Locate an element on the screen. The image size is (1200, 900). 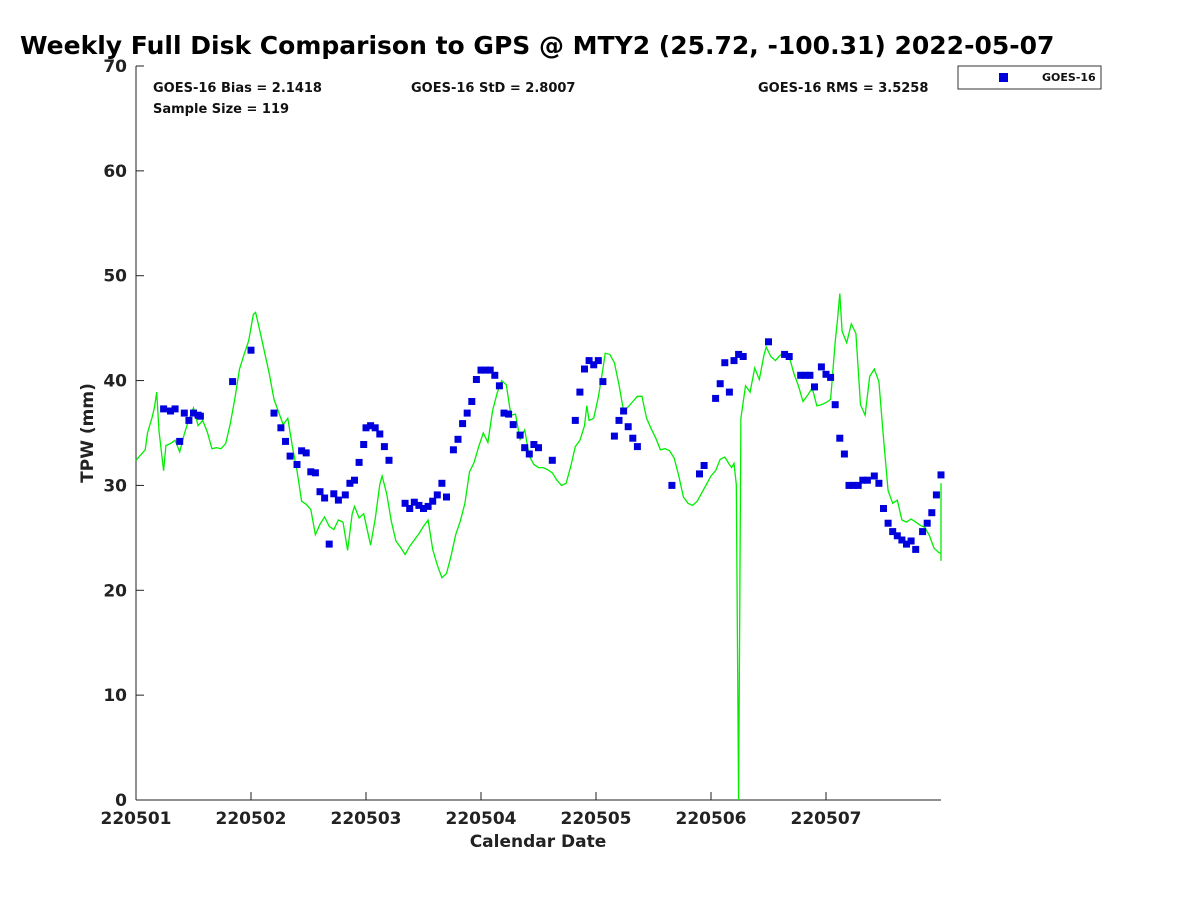
y-tick-label: 70 is located at coordinates (115, 67).